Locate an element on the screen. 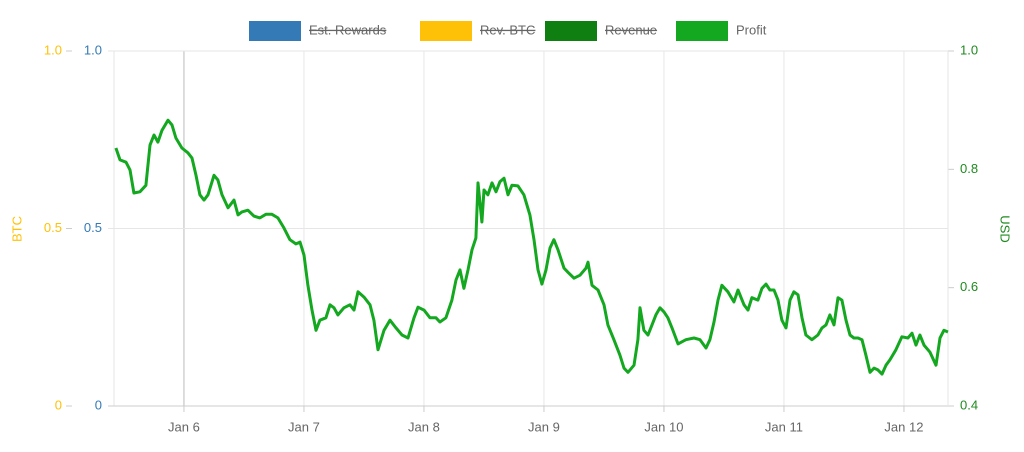  x-tick-label: Jan 12 is located at coordinates (903, 426).